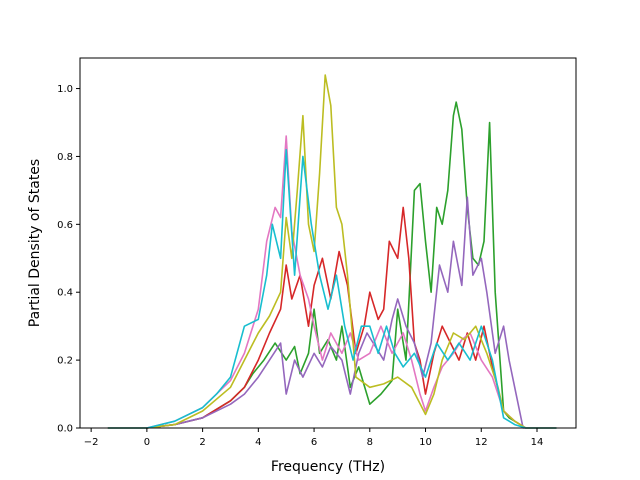 The width and height of the screenshot is (640, 480). Describe the element at coordinates (35, 243) in the screenshot. I see `y-axis-label: Partial Density of States` at that location.